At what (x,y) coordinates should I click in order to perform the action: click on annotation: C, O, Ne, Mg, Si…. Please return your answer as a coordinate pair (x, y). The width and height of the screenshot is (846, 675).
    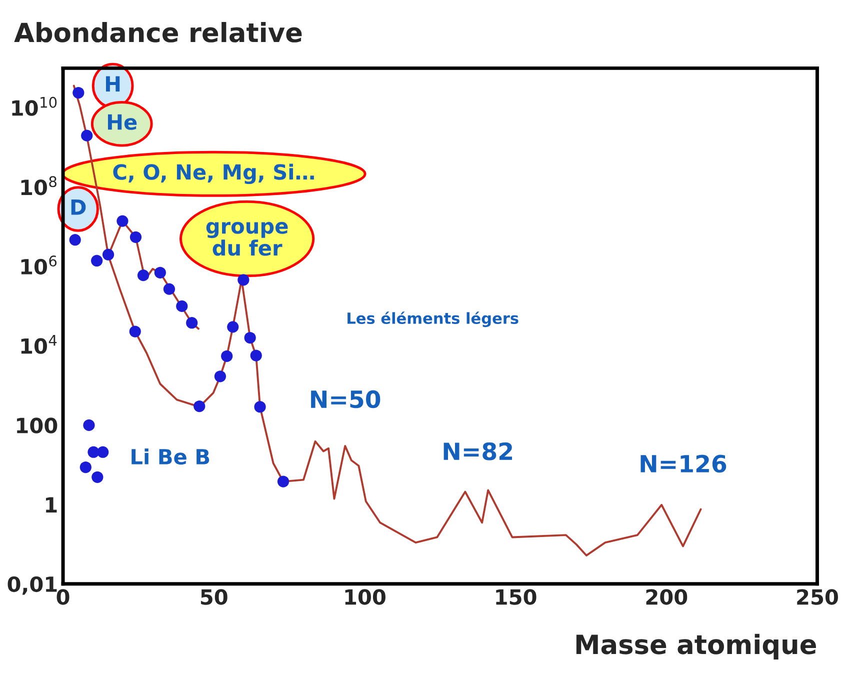
    Looking at the image, I should click on (213, 174).